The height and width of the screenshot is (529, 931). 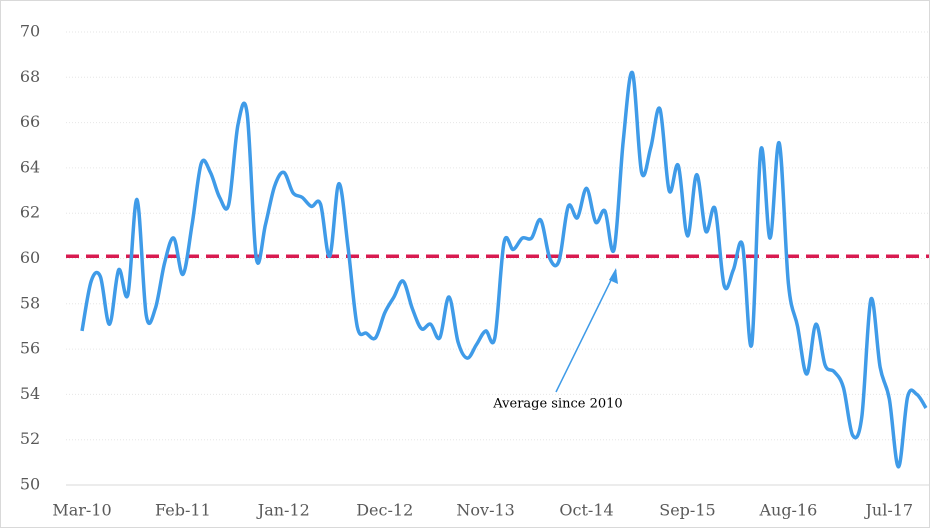 I want to click on x-tick-label: Nov-13, so click(x=485, y=510).